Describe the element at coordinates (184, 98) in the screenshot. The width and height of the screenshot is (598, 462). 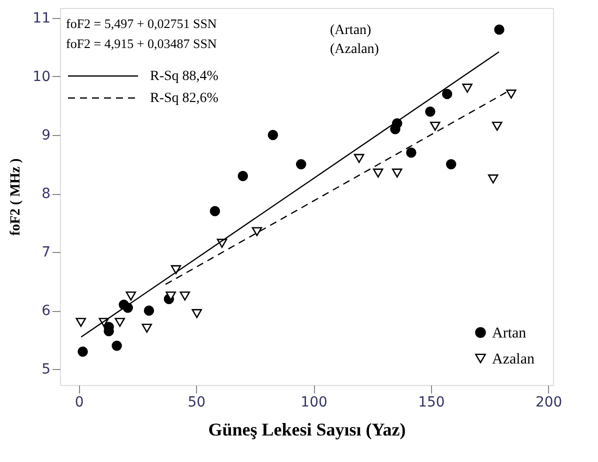
I see `legend-label: R-Sq 82,6%` at that location.